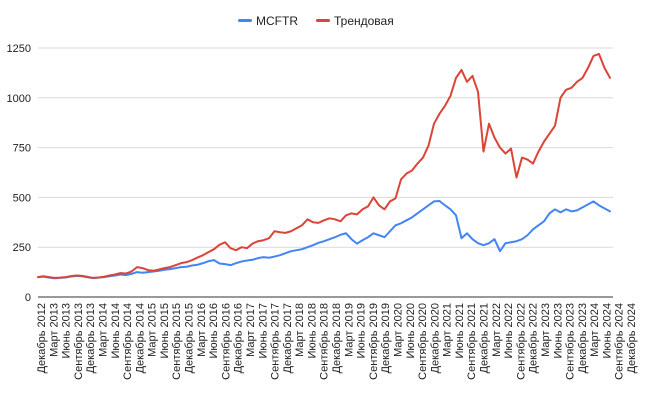 Image resolution: width=650 pixels, height=408 pixels. Describe the element at coordinates (19, 173) in the screenshot. I see `y-axis-ticks: 0 250 500 750 1000 1250` at that location.